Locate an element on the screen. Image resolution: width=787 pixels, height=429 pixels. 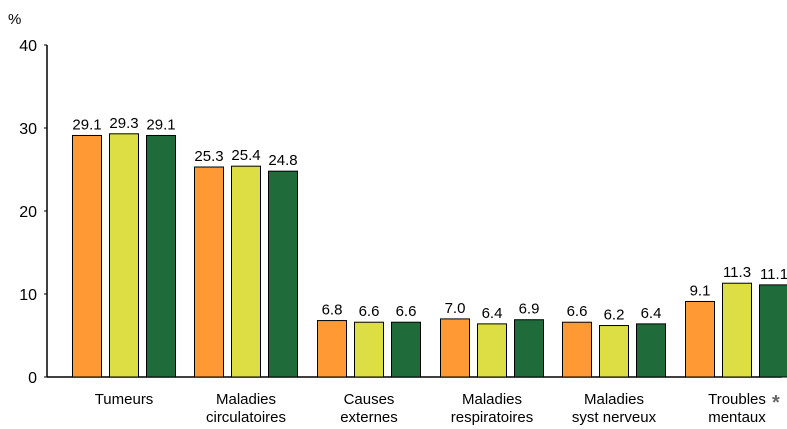
bar-value-label: 11.3 is located at coordinates (737, 272).